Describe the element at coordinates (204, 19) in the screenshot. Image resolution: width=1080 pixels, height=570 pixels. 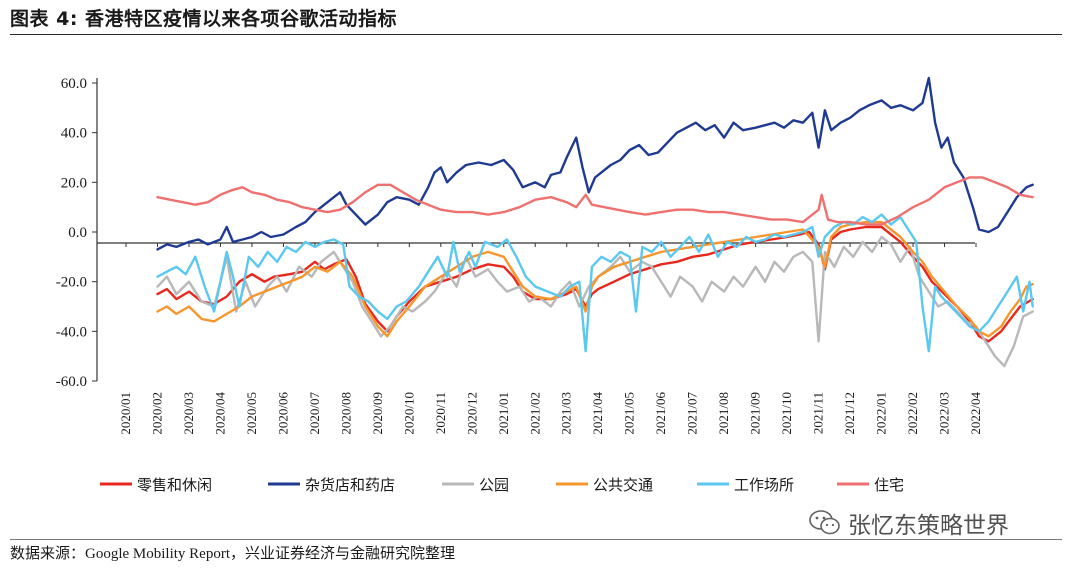
I see `figure-title: 图表 4: 香港特区疫情以来各项谷歌活动指标` at that location.